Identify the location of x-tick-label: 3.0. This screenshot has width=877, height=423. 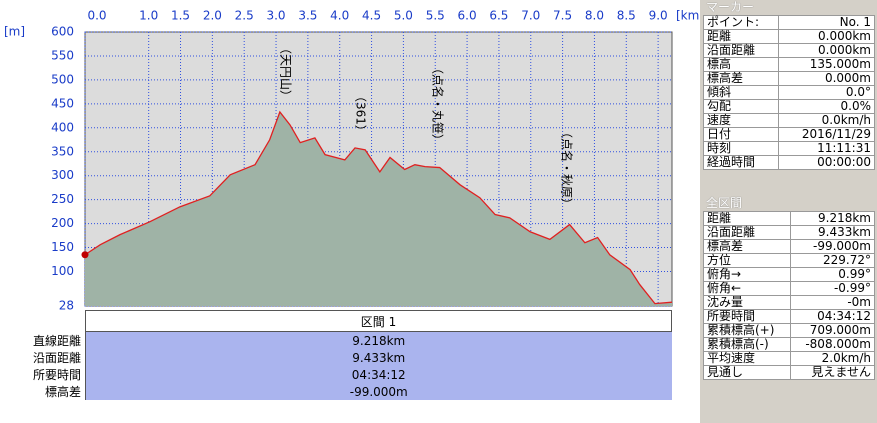
(275, 16).